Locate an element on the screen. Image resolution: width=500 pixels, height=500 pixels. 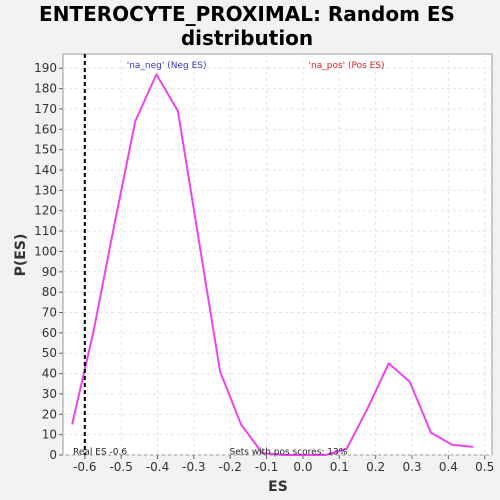
chart-title-line-1: ENTEROCYTE_PROXIMAL: Random ES is located at coordinates (247, 14).